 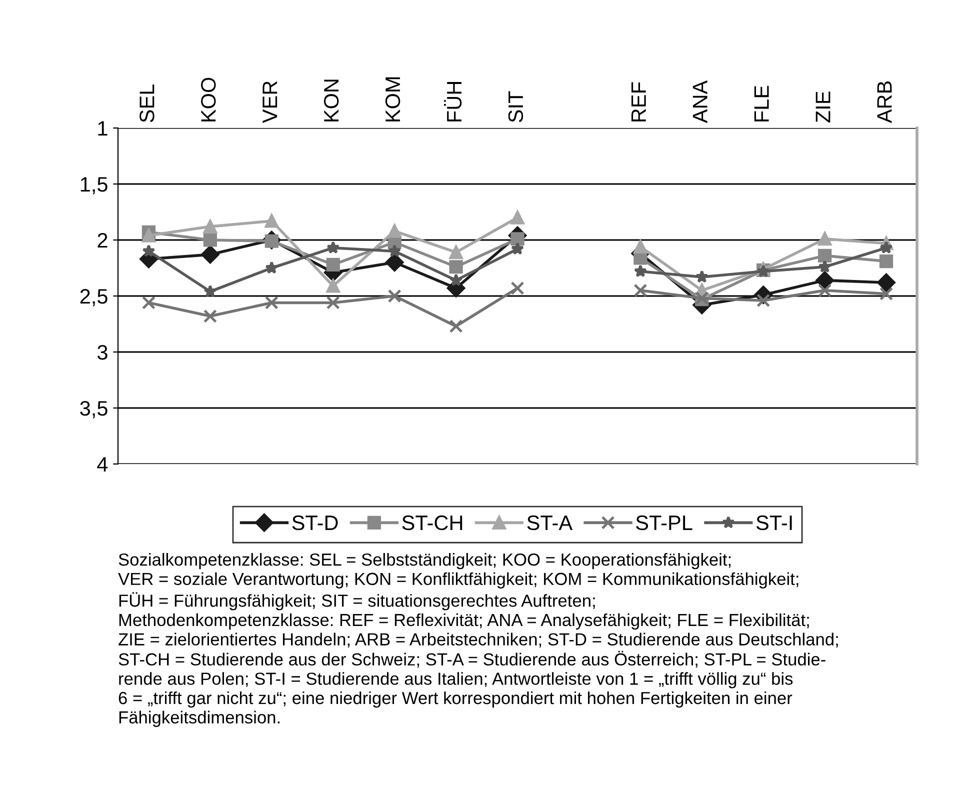 I want to click on x-tick-label: FLE, so click(x=761, y=104).